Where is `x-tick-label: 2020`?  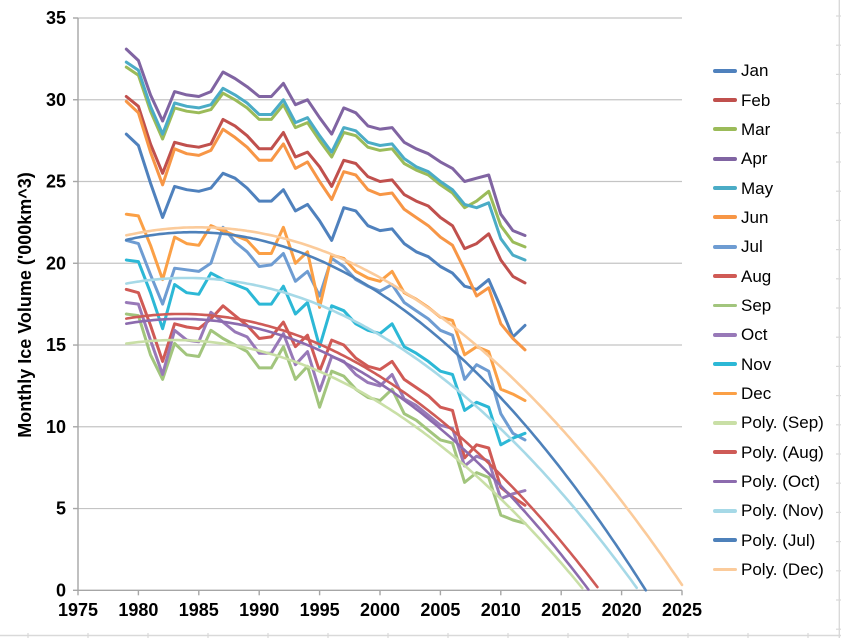
x-tick-label: 2020 is located at coordinates (622, 610).